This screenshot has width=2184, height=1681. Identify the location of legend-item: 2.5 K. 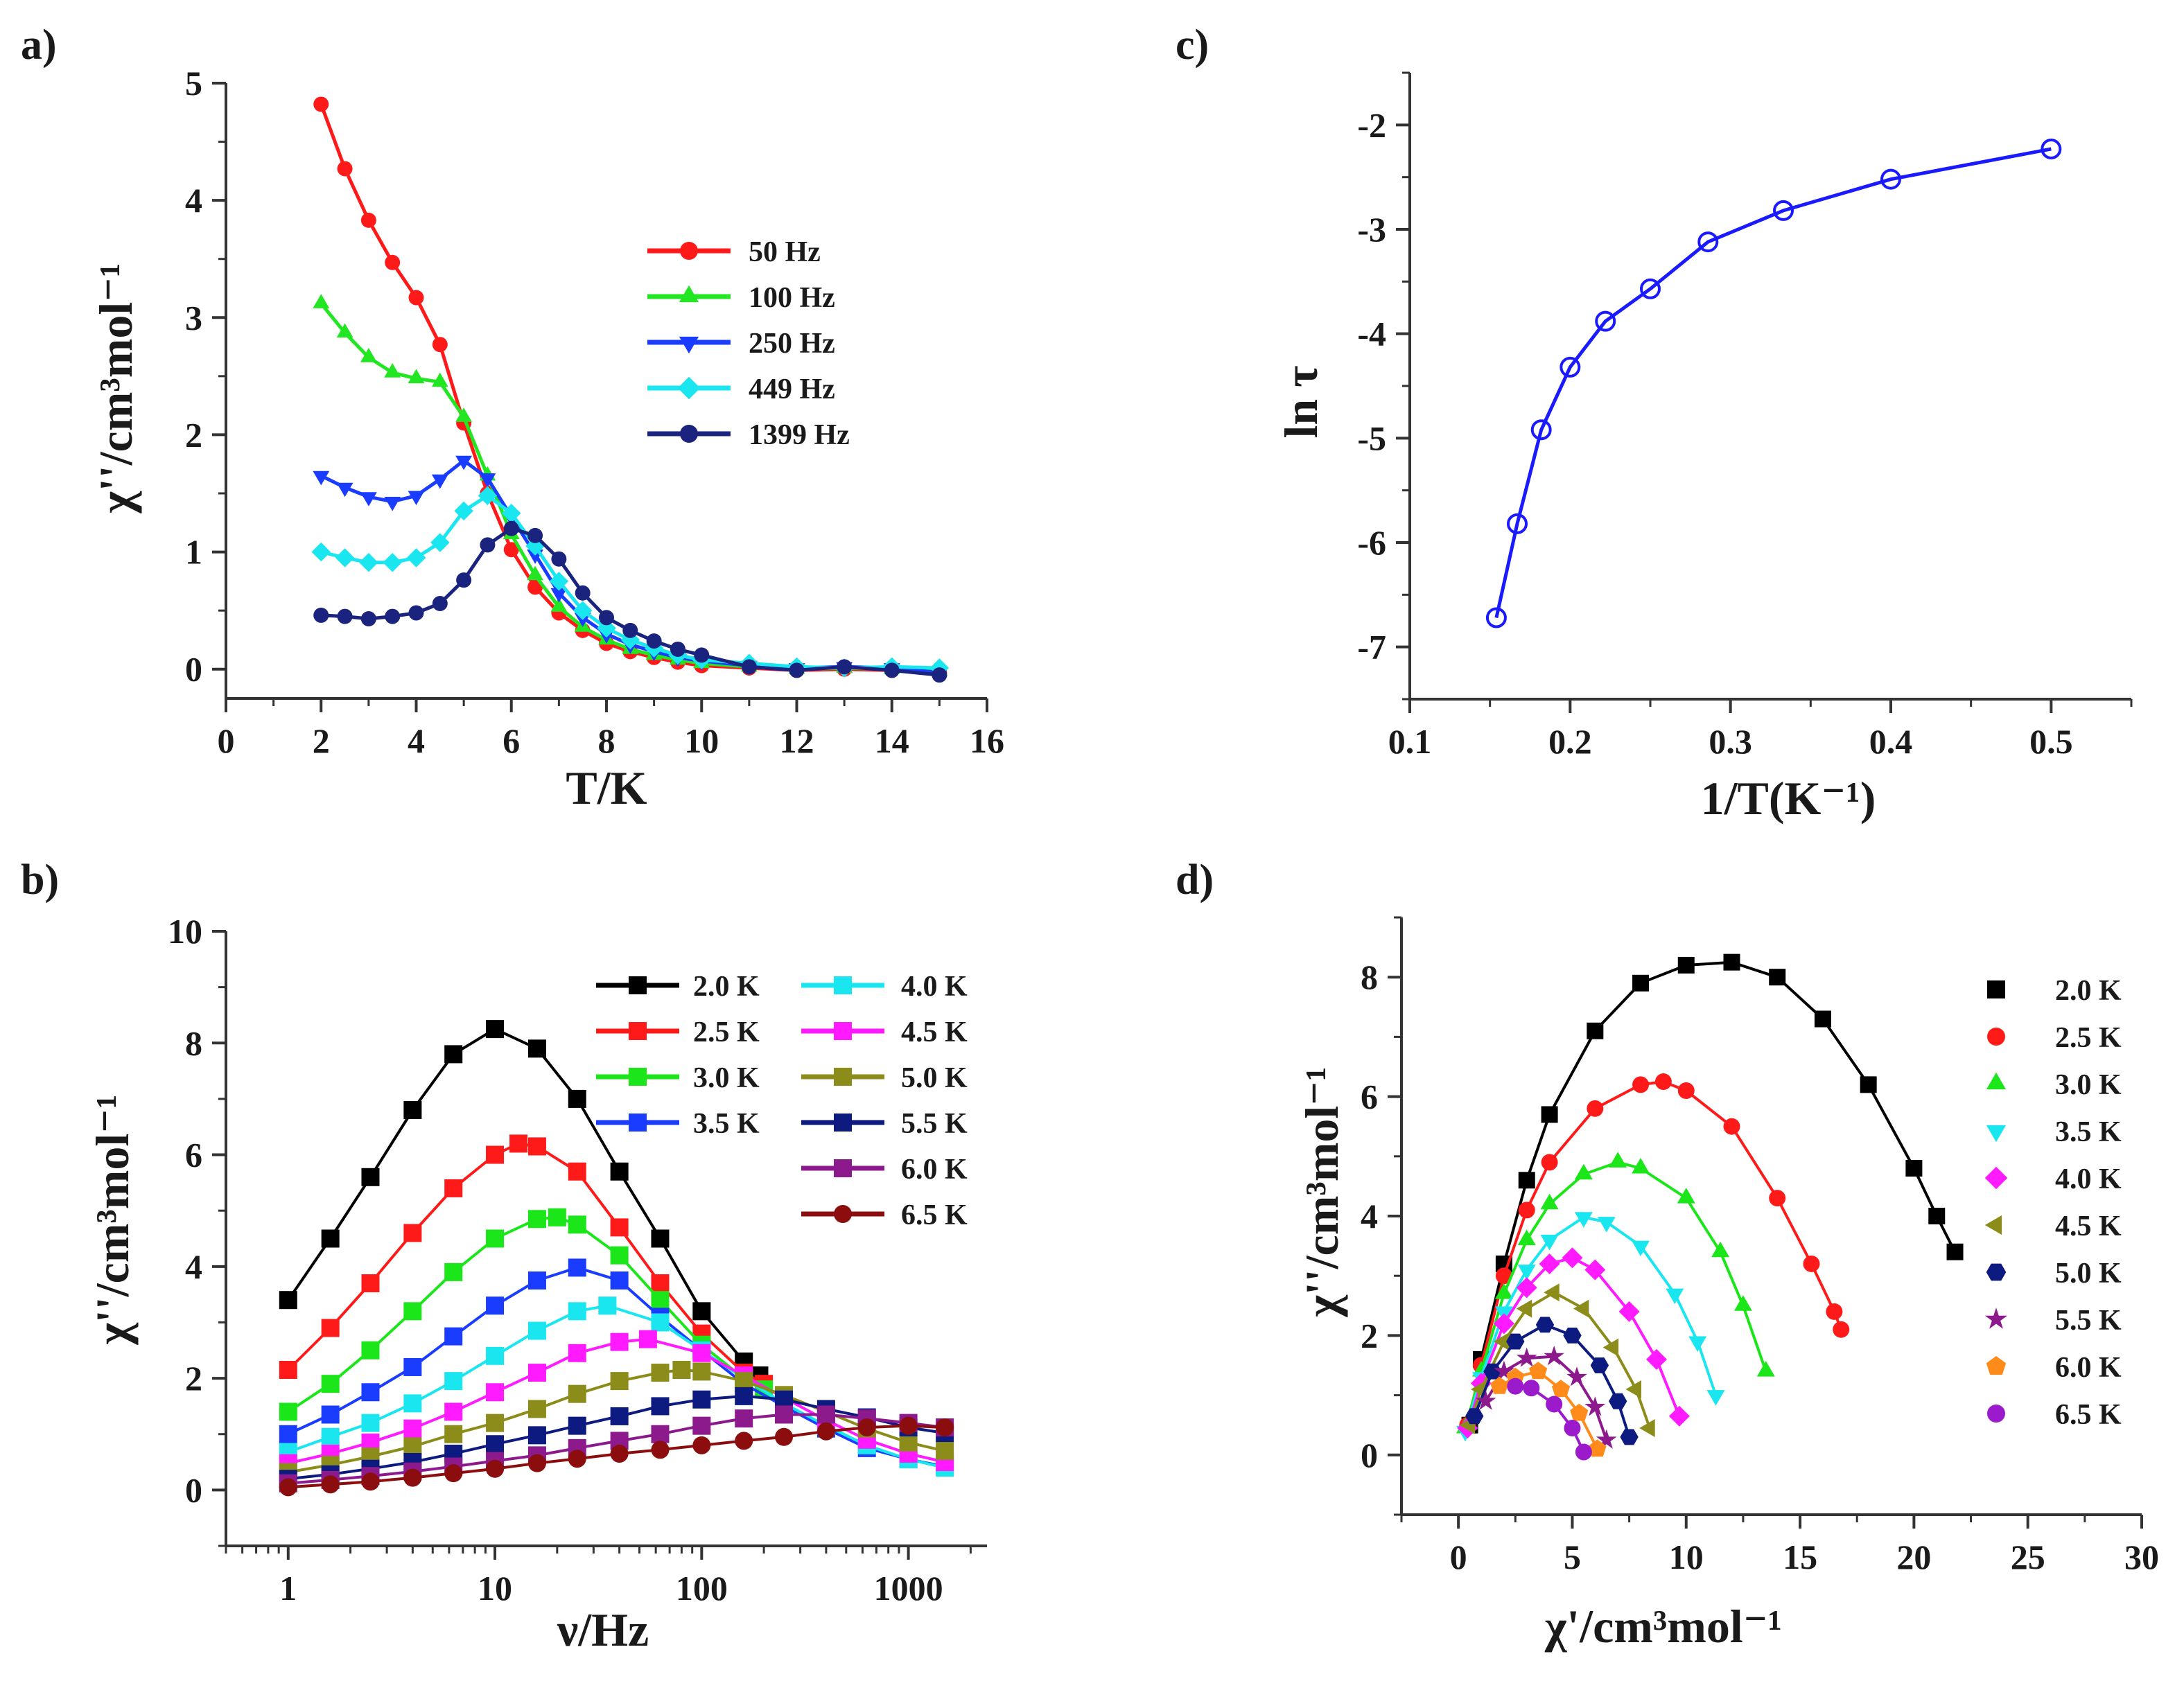
(678, 1032).